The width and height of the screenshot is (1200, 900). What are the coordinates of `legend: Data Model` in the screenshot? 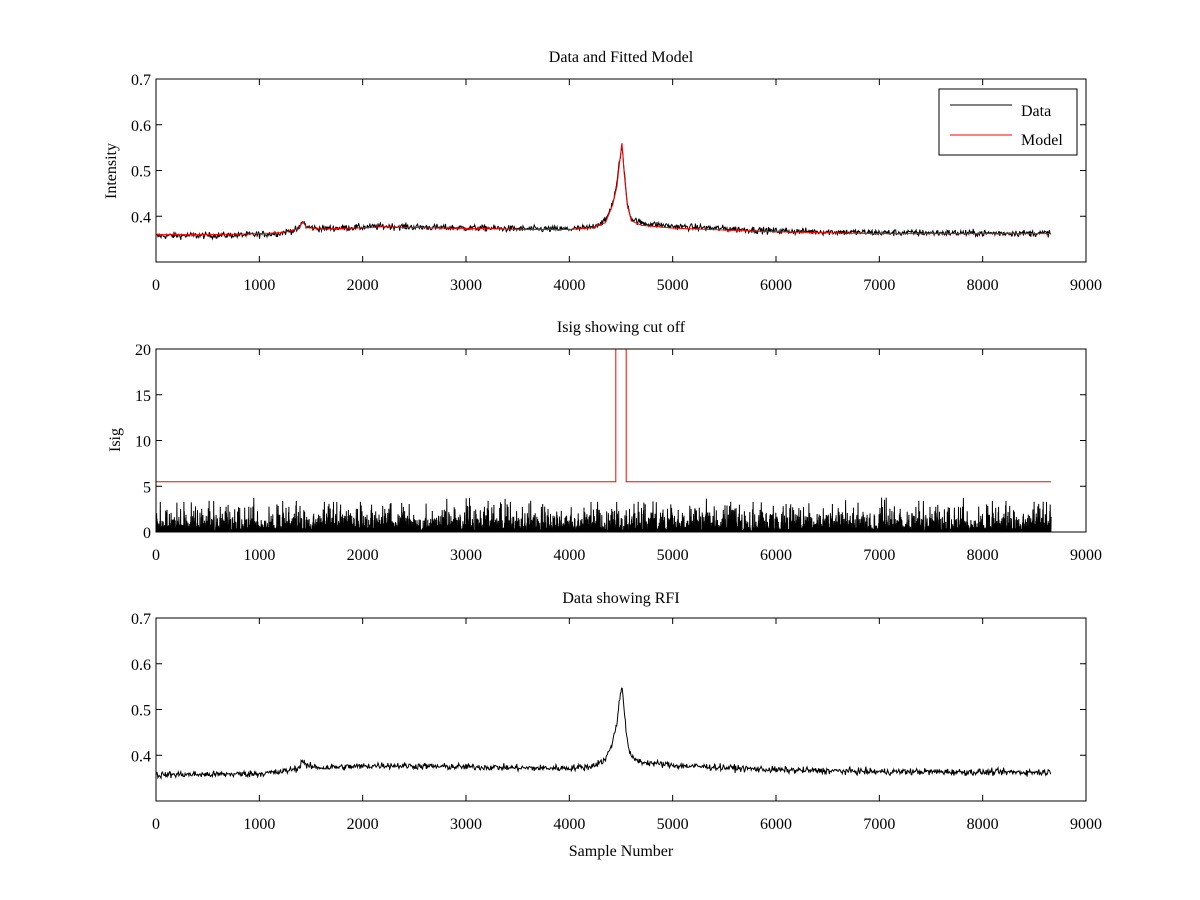 It's located at (1008, 122).